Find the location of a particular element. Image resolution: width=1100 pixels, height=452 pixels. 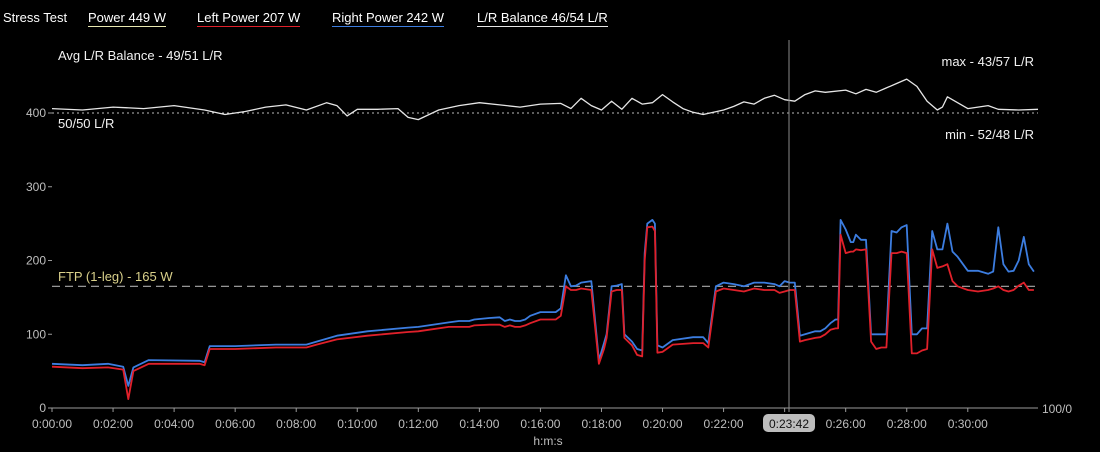

x-tick-label: 0:08:00 is located at coordinates (296, 424).